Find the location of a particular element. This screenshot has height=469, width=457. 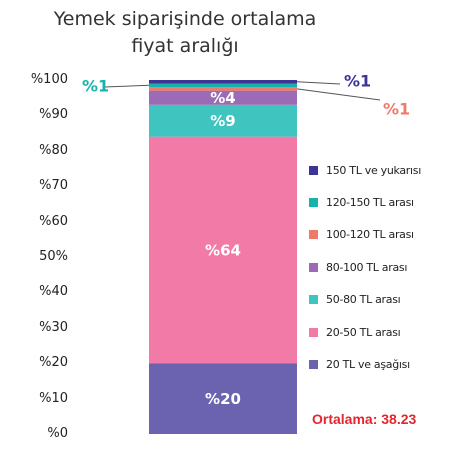

legend-item: 80-100 TL arası is located at coordinates (358, 267).